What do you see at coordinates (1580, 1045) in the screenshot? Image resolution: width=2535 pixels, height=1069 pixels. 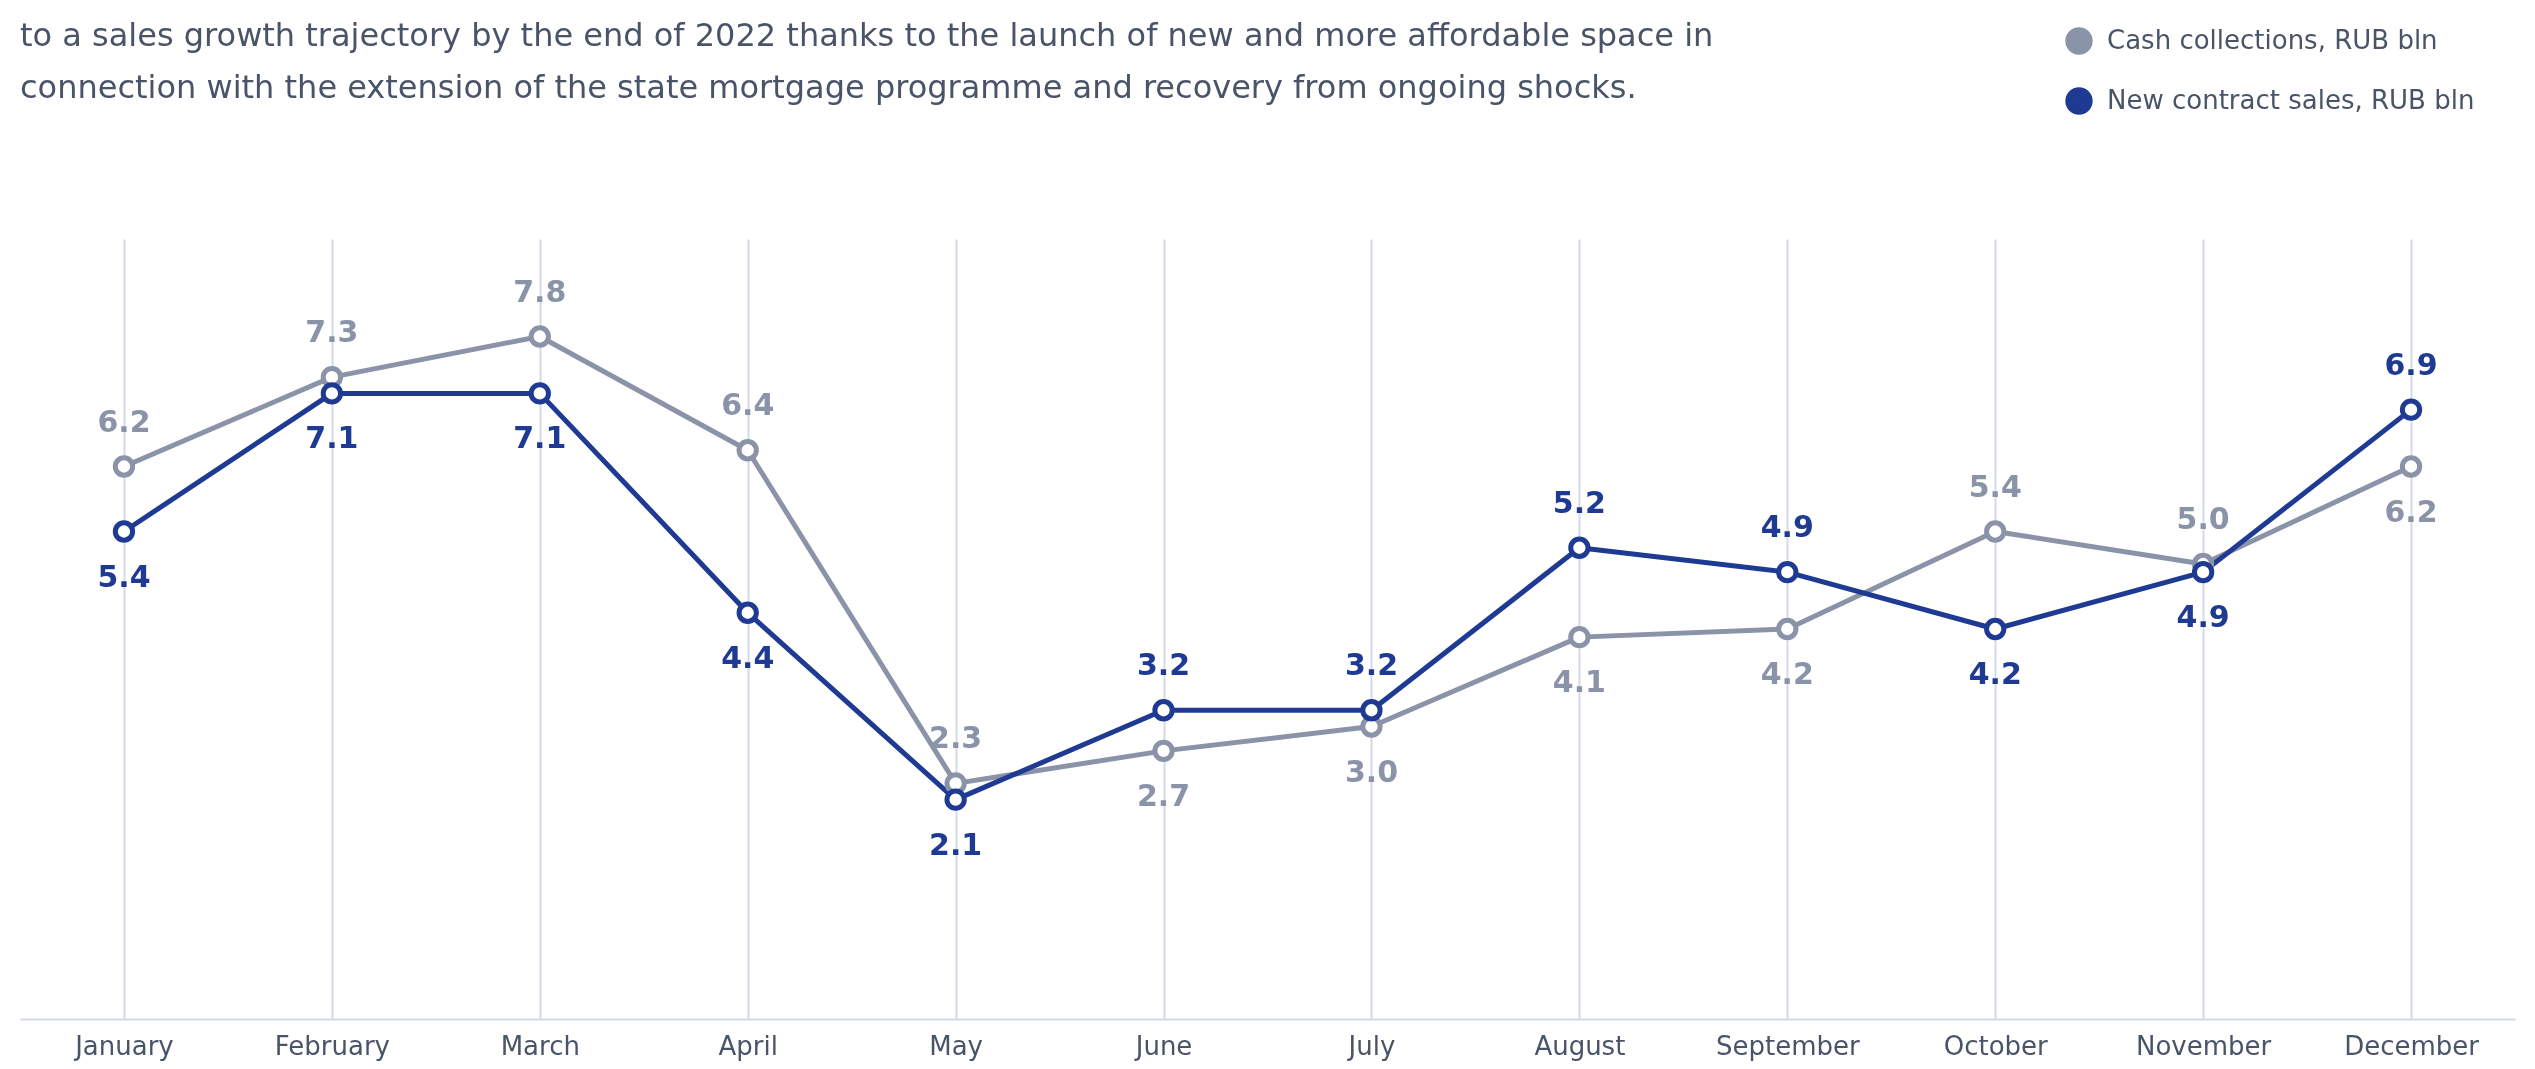 I see `x-tick-label: August` at bounding box center [1580, 1045].